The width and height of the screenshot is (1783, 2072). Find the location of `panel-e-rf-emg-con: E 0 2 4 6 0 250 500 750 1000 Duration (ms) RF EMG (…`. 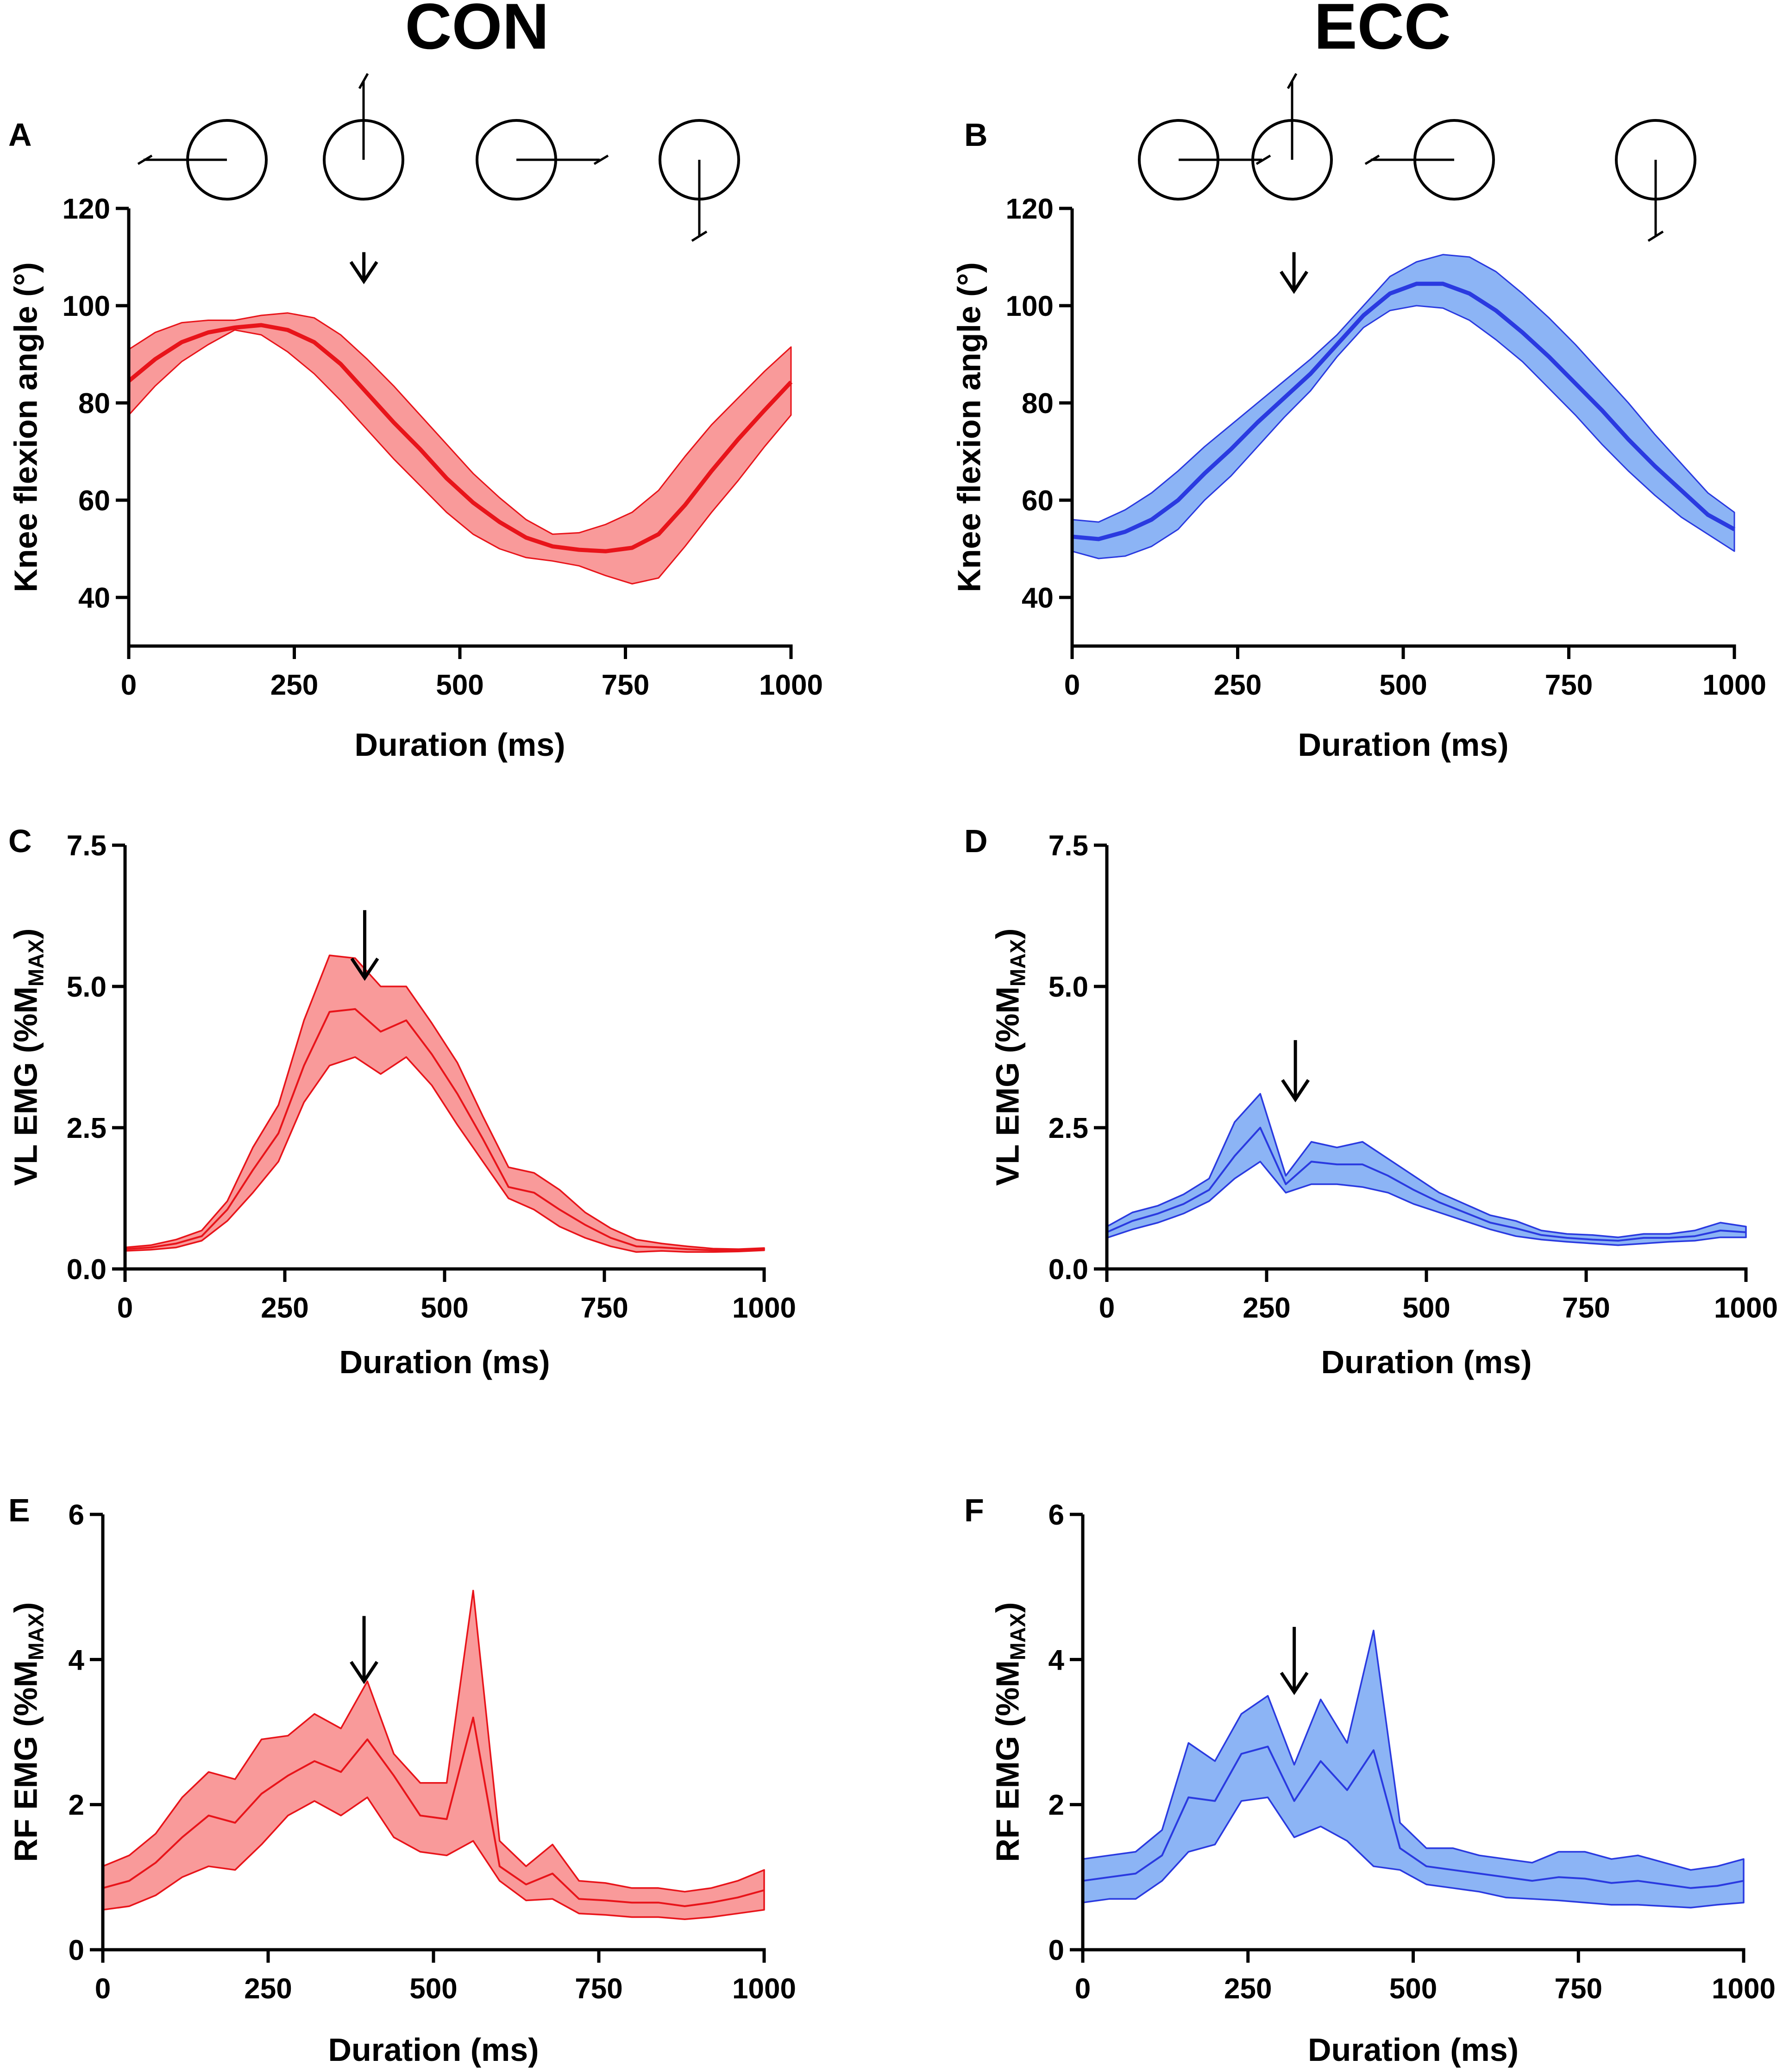

panel-e-rf-emg-con: E 0 2 4 6 0 250 500 750 1000 Duration (ms) RF EMG (… is located at coordinates (402, 1780).